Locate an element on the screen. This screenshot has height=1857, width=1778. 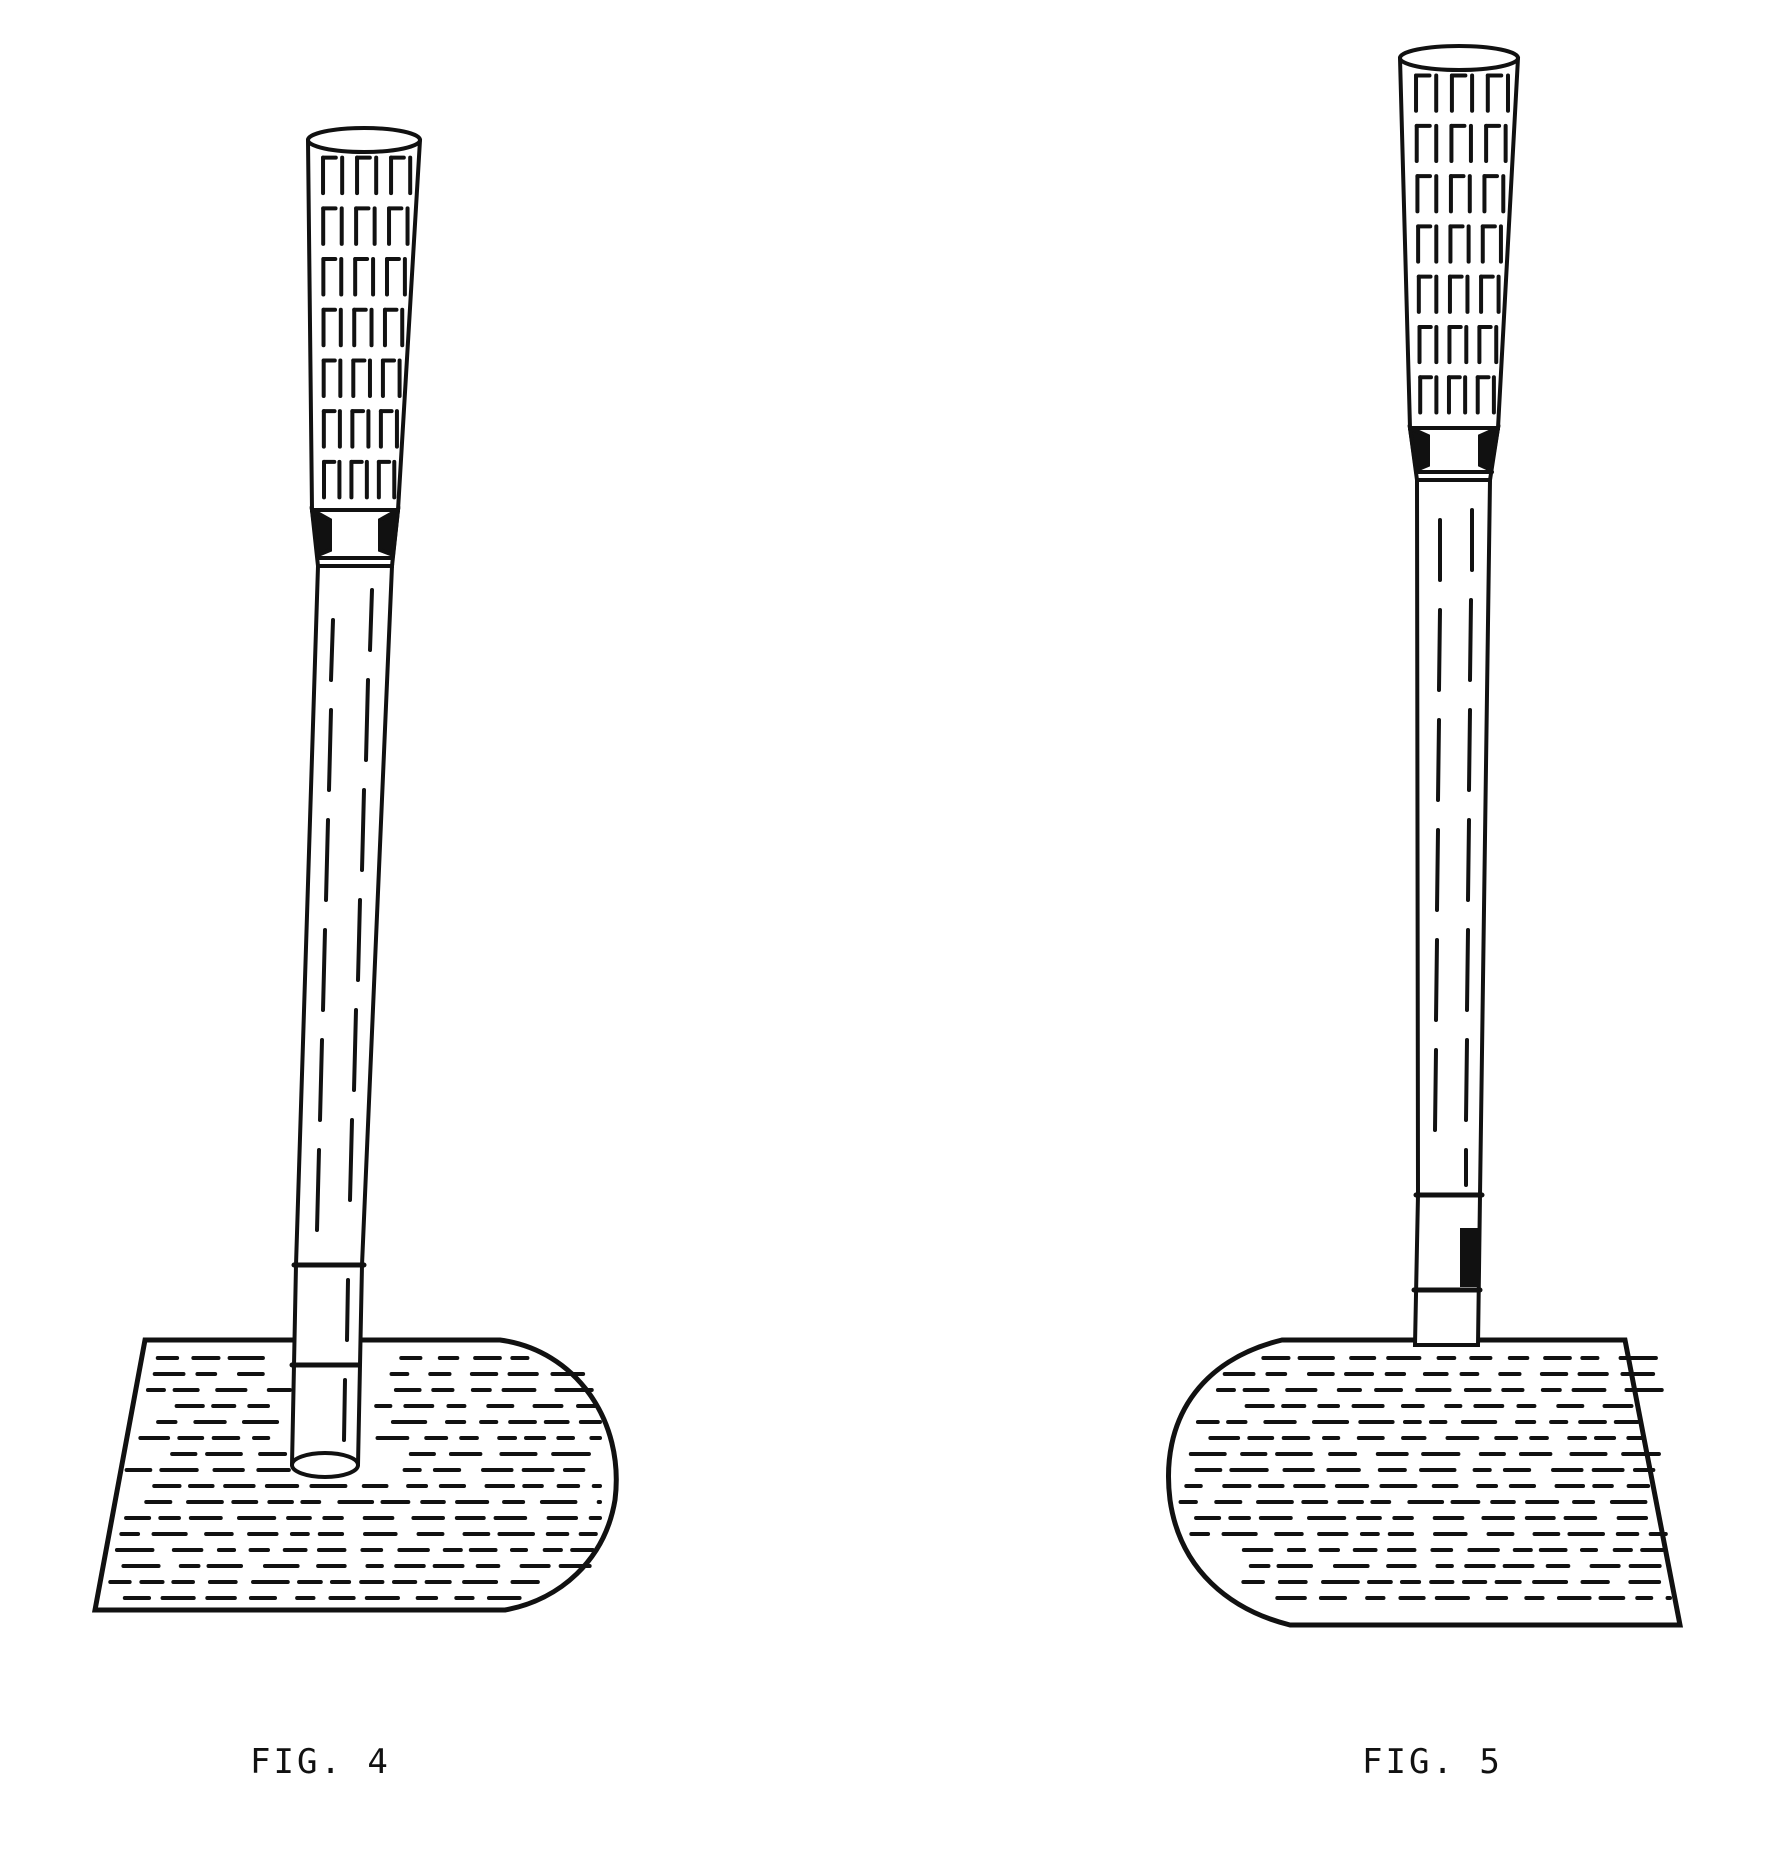
fig4-grip is located at coordinates (364, 319).